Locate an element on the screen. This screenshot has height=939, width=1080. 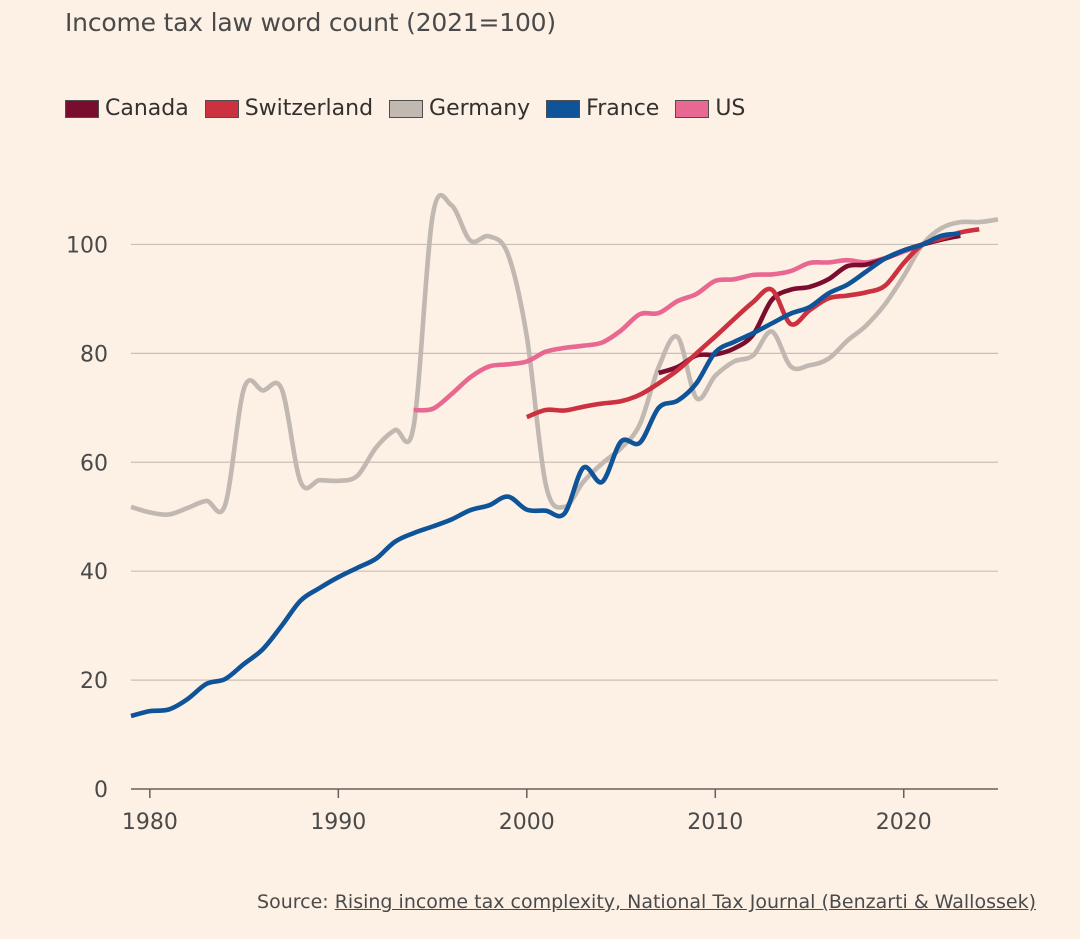
legend-swatch-france is located at coordinates (563, 108).